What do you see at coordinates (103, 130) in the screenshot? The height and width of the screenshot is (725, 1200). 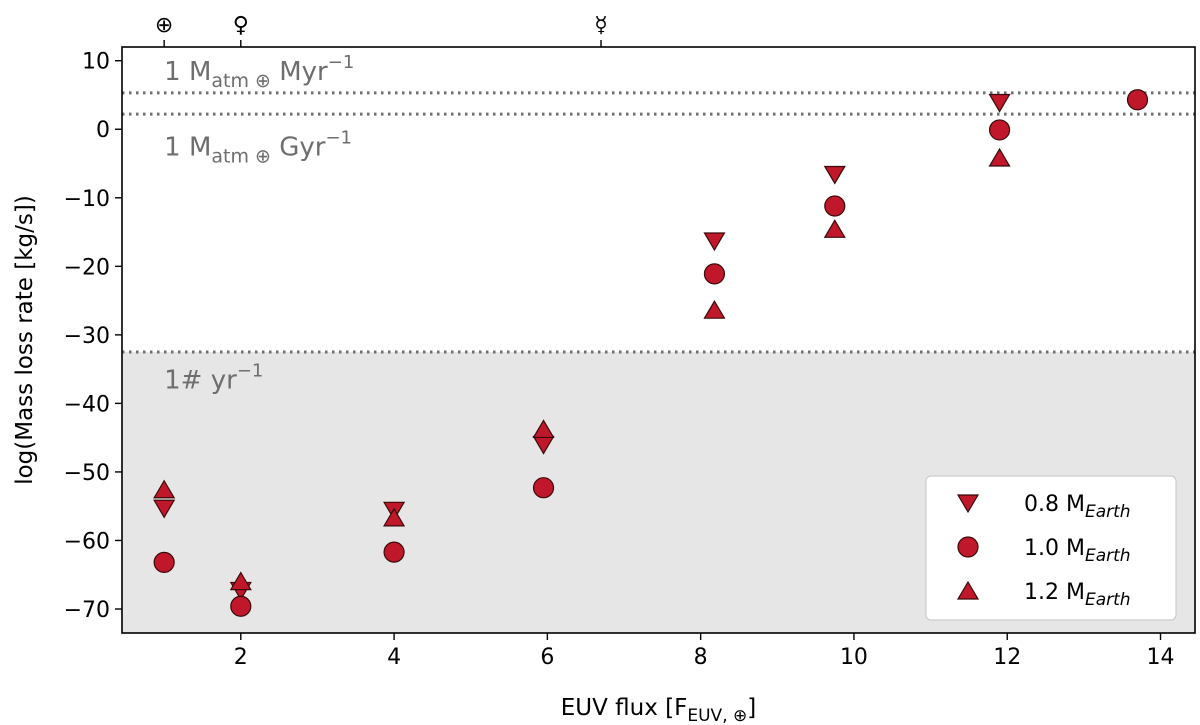 I see `y-tick-label: 0` at bounding box center [103, 130].